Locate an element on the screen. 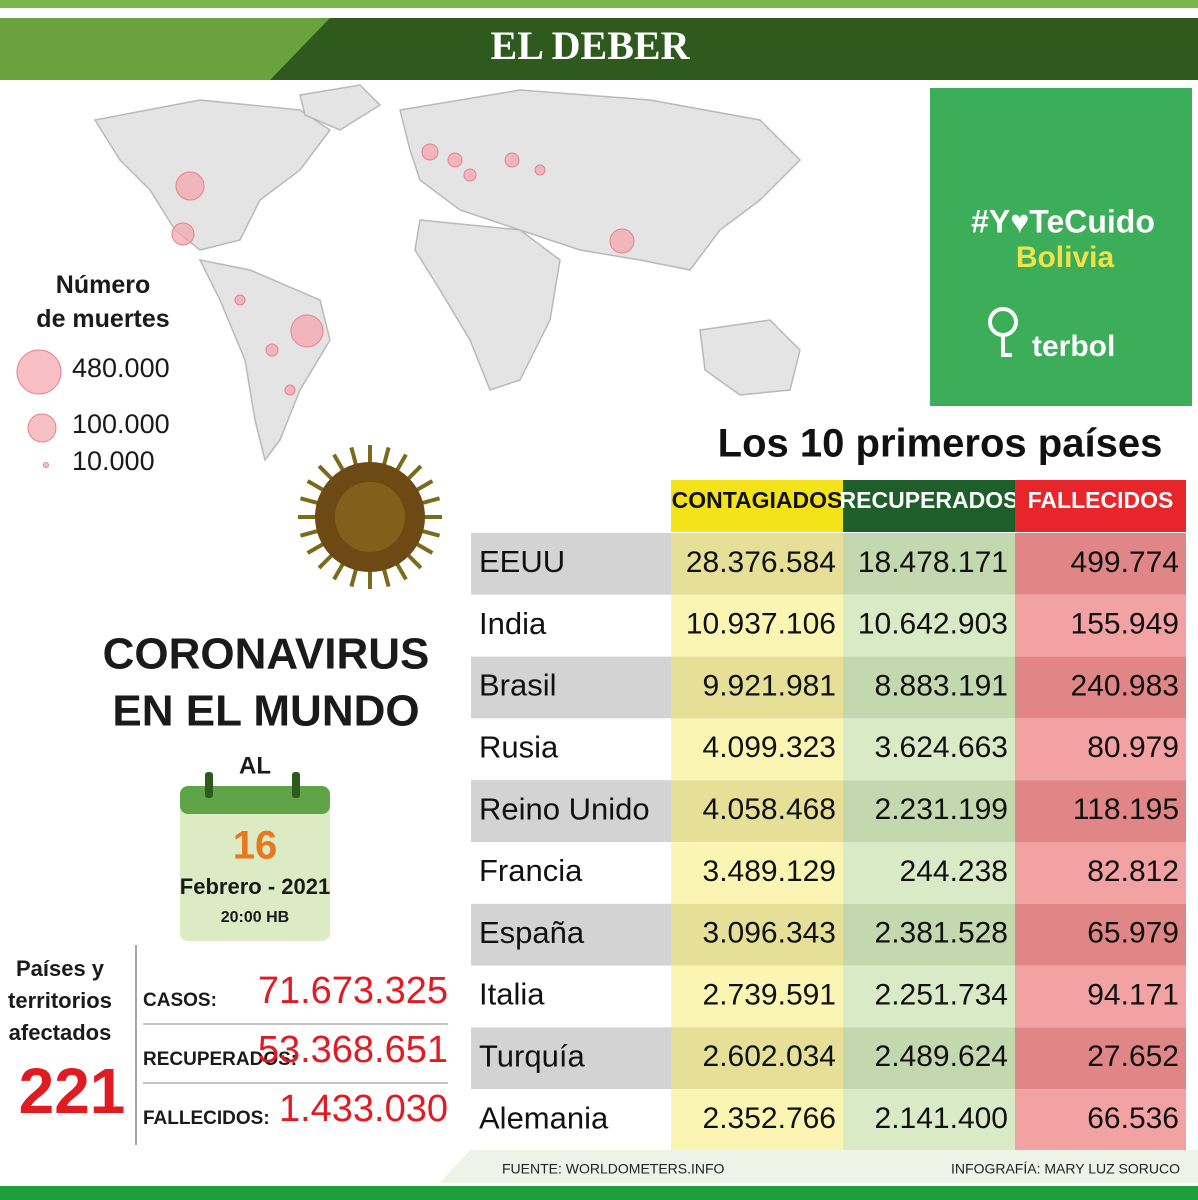 This screenshot has width=1198, height=1200. country-name: Turquía is located at coordinates (532, 1055).